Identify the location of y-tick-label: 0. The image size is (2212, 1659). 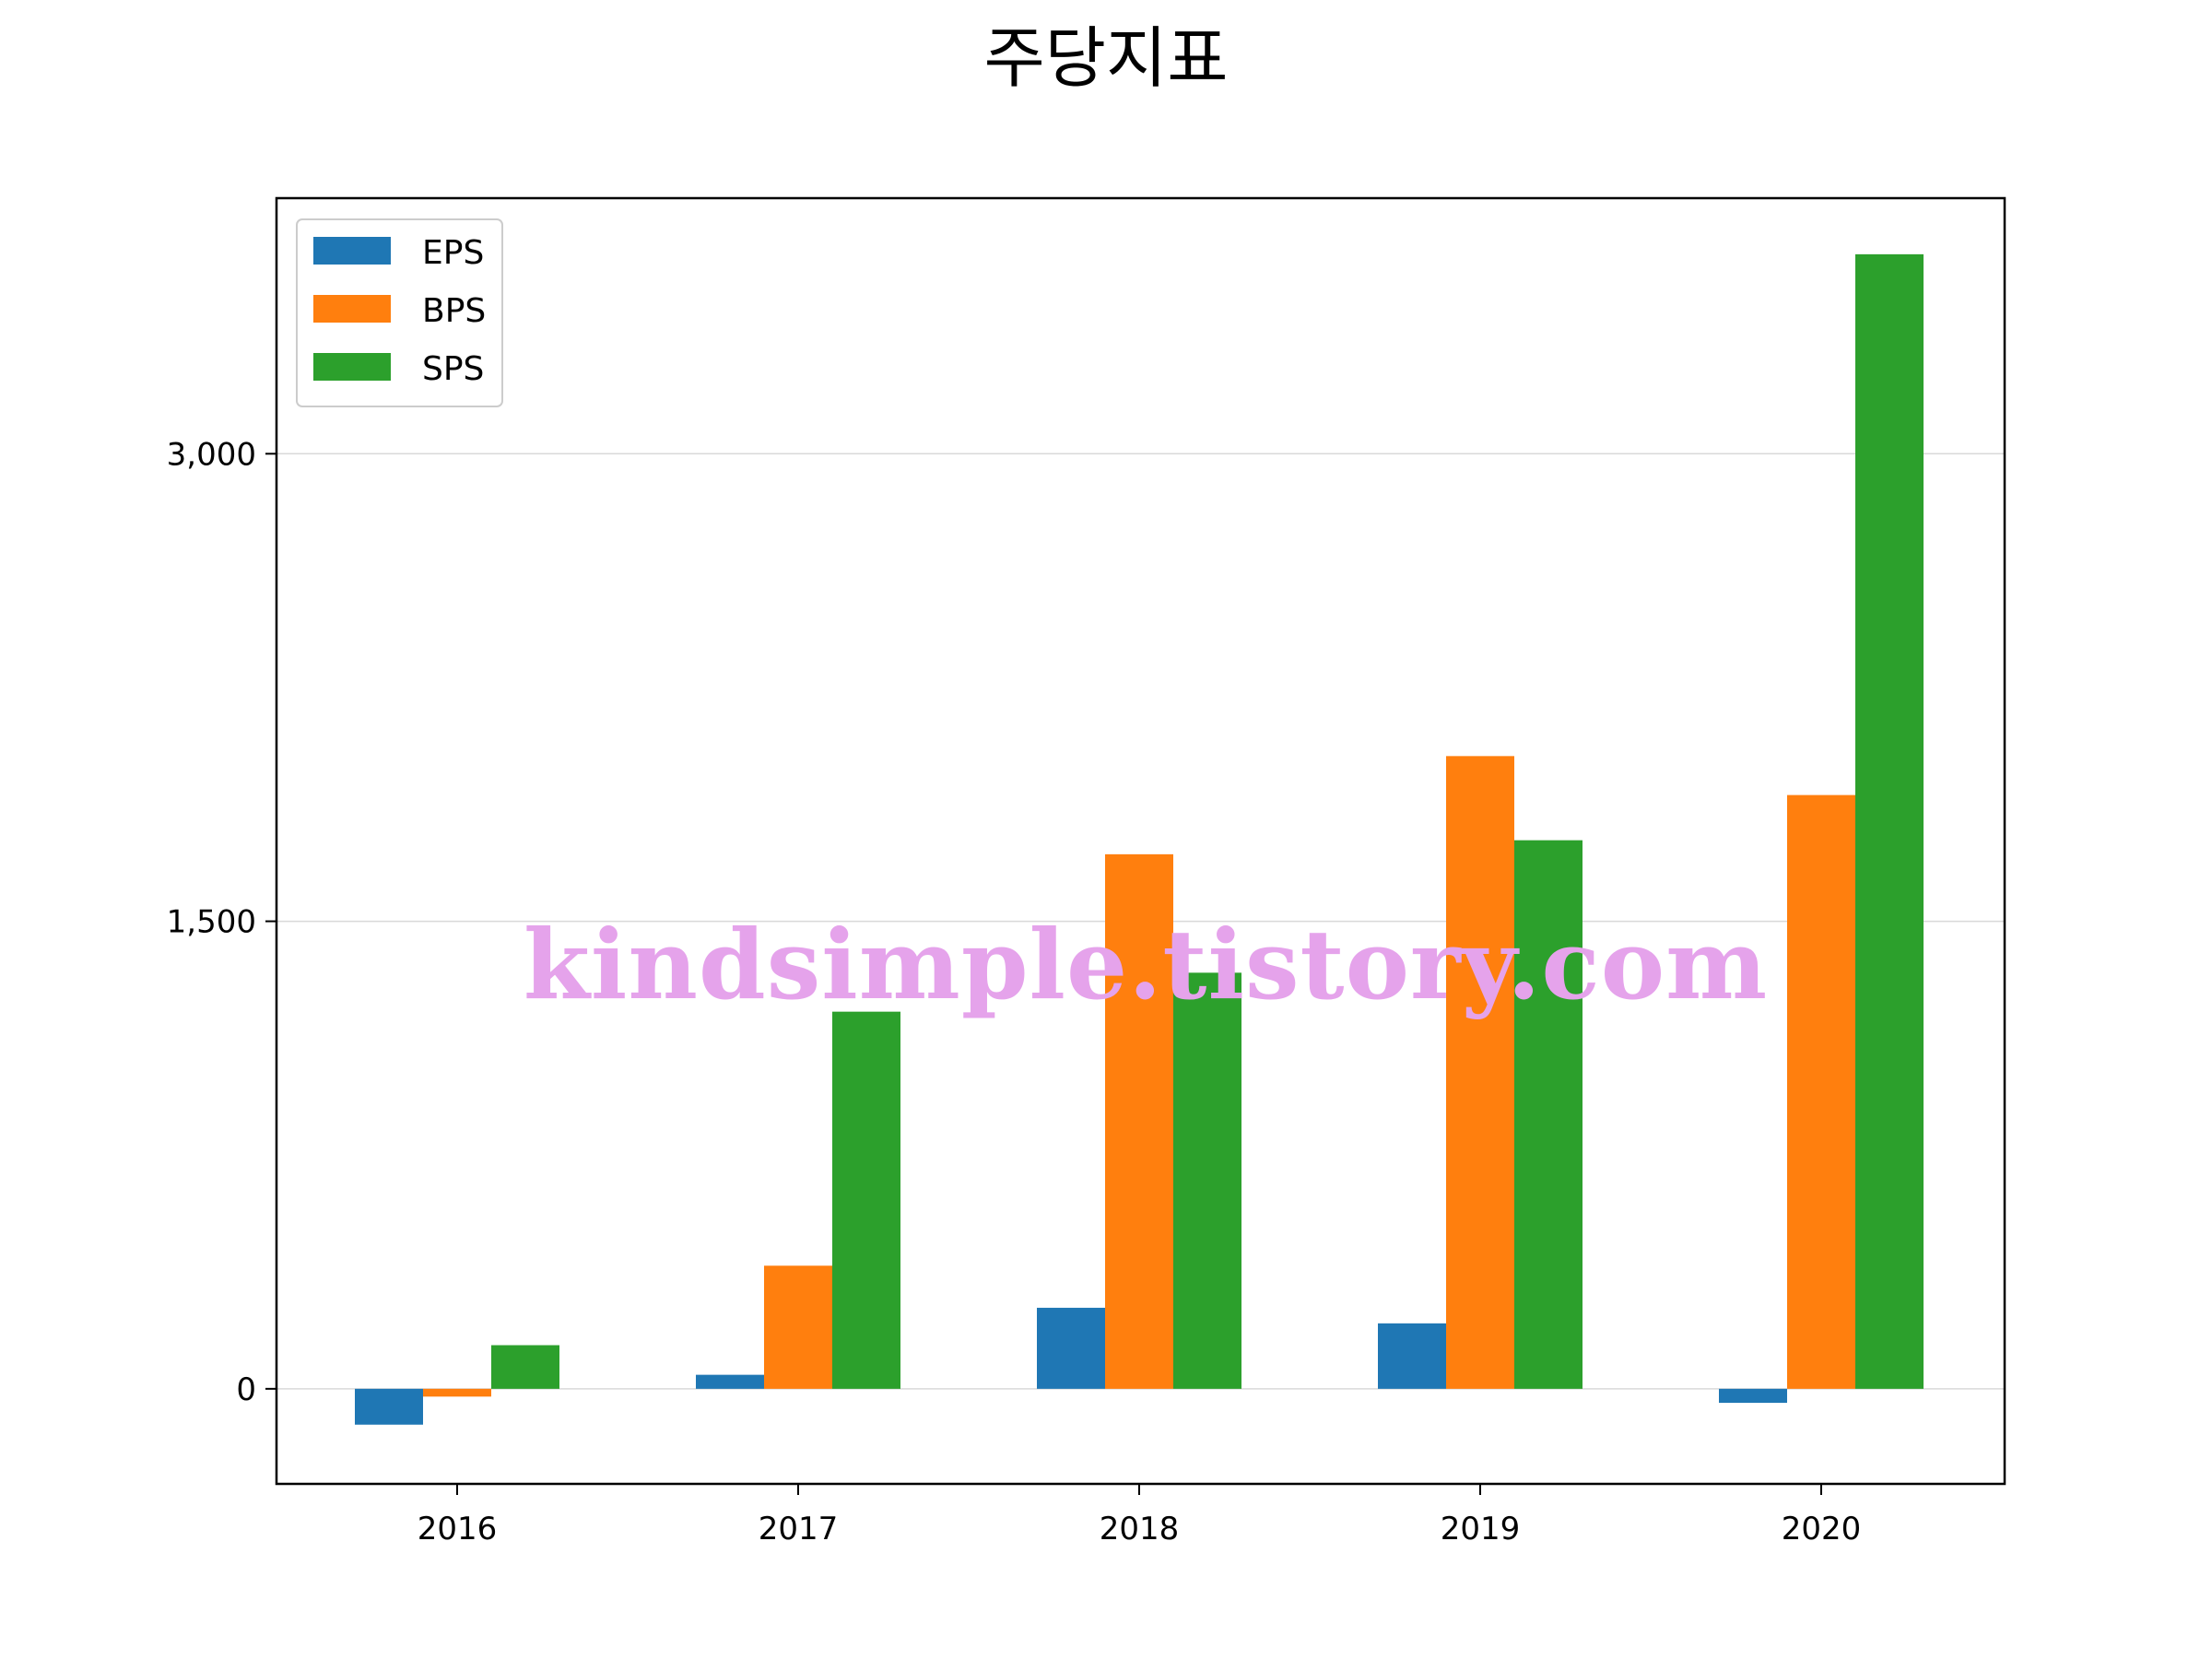
(246, 1389).